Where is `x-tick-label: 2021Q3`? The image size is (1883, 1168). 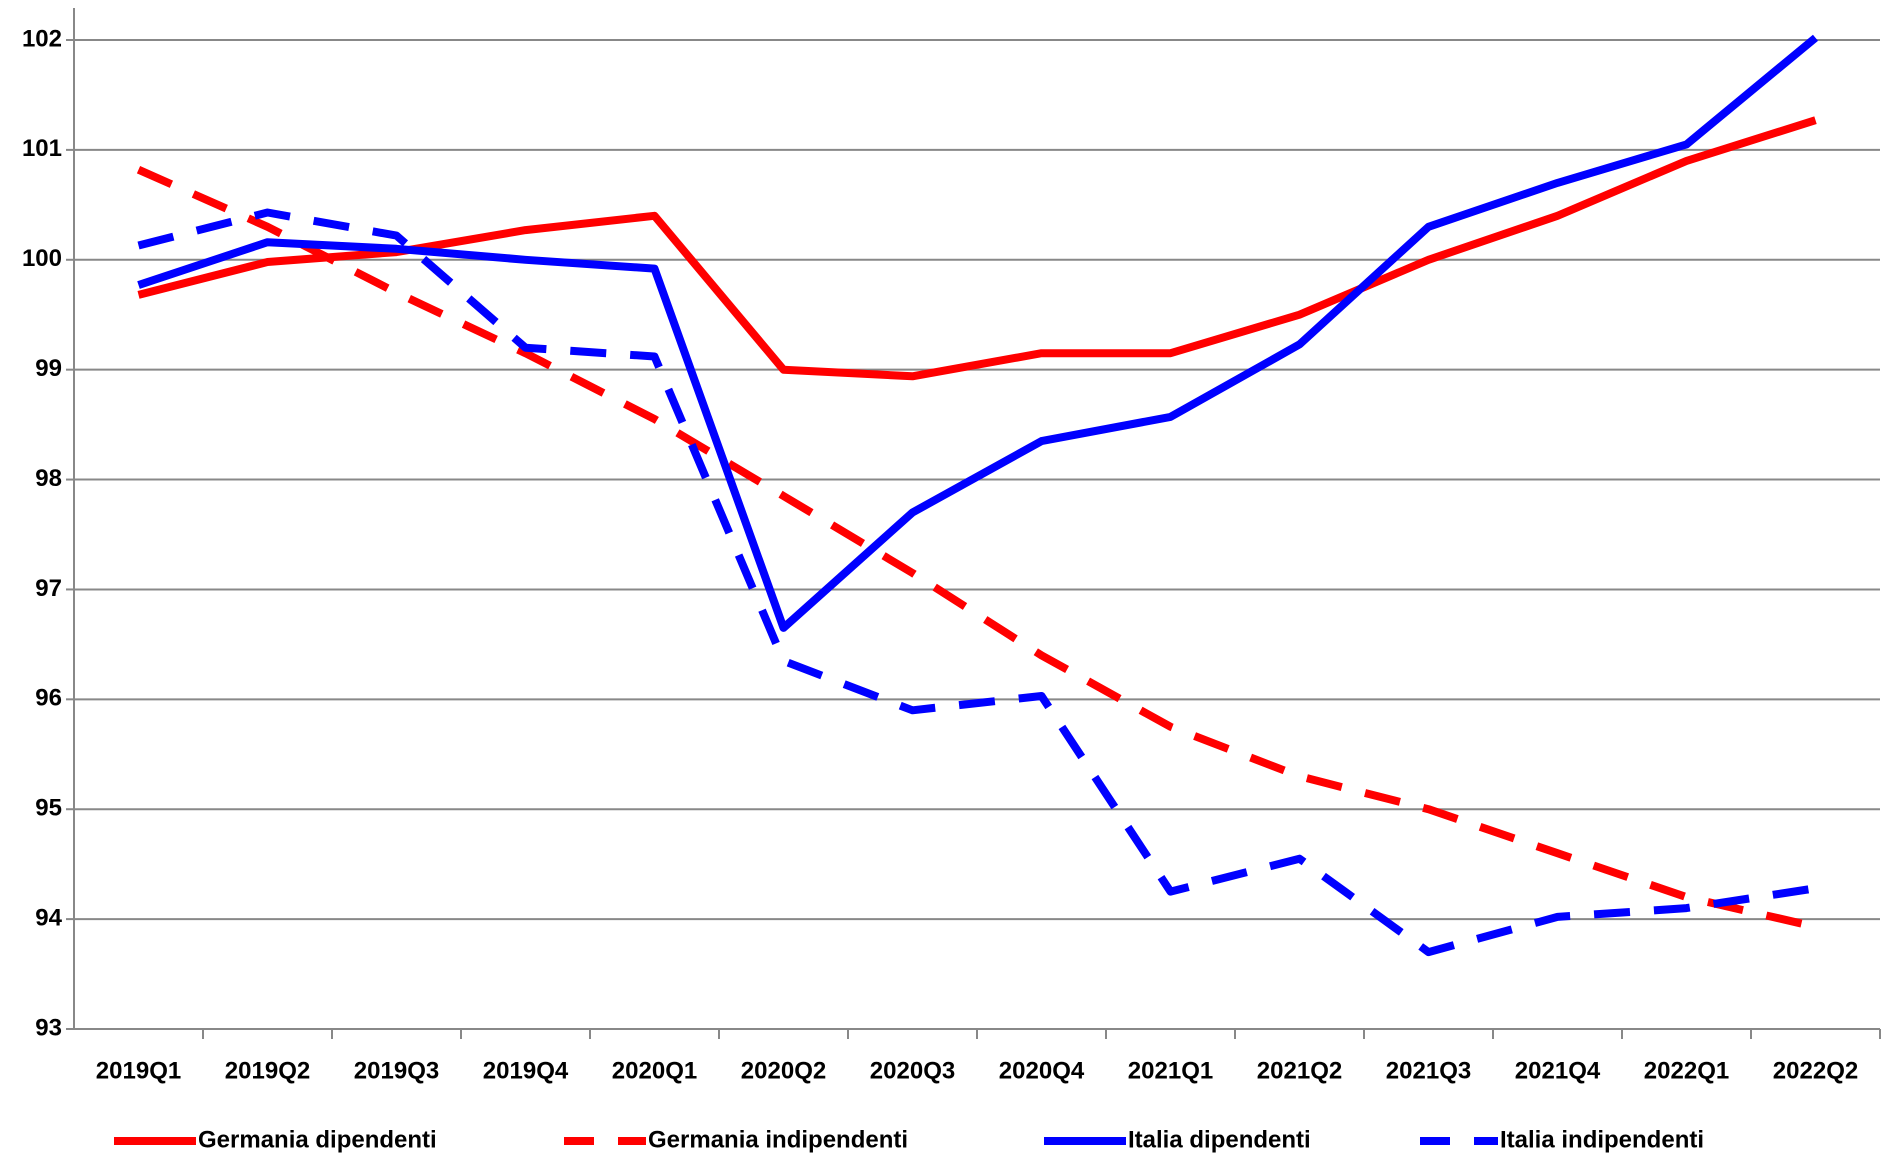 x-tick-label: 2021Q3 is located at coordinates (1428, 1070).